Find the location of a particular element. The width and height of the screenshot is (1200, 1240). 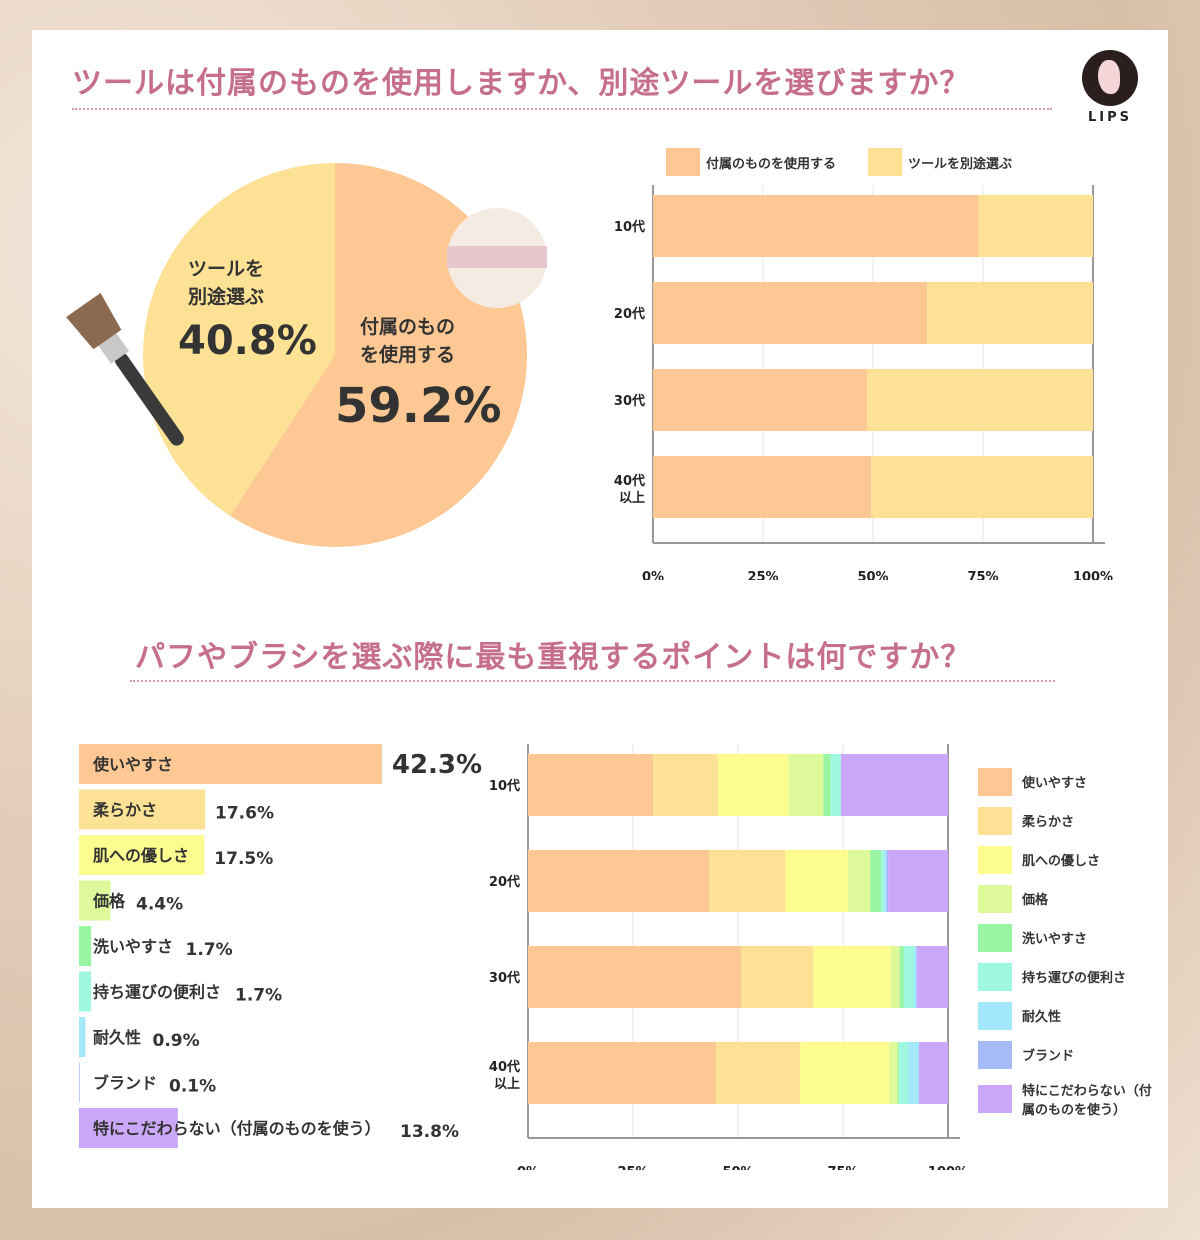

bar-category-label: 価格 is located at coordinates (109, 901).